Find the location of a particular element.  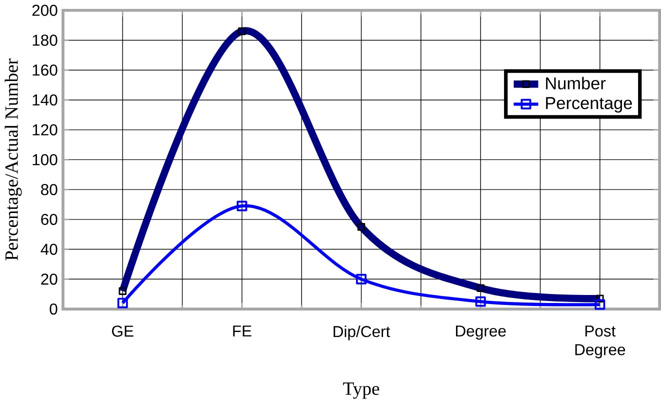

y-tick-label: 100 is located at coordinates (45, 160).